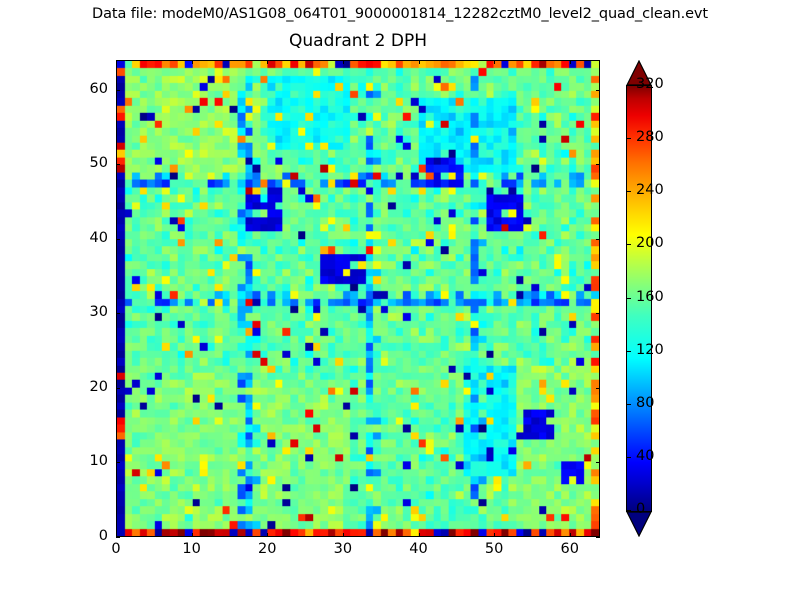  Describe the element at coordinates (494, 549) in the screenshot. I see `x-axis-tick-label: 50` at that location.